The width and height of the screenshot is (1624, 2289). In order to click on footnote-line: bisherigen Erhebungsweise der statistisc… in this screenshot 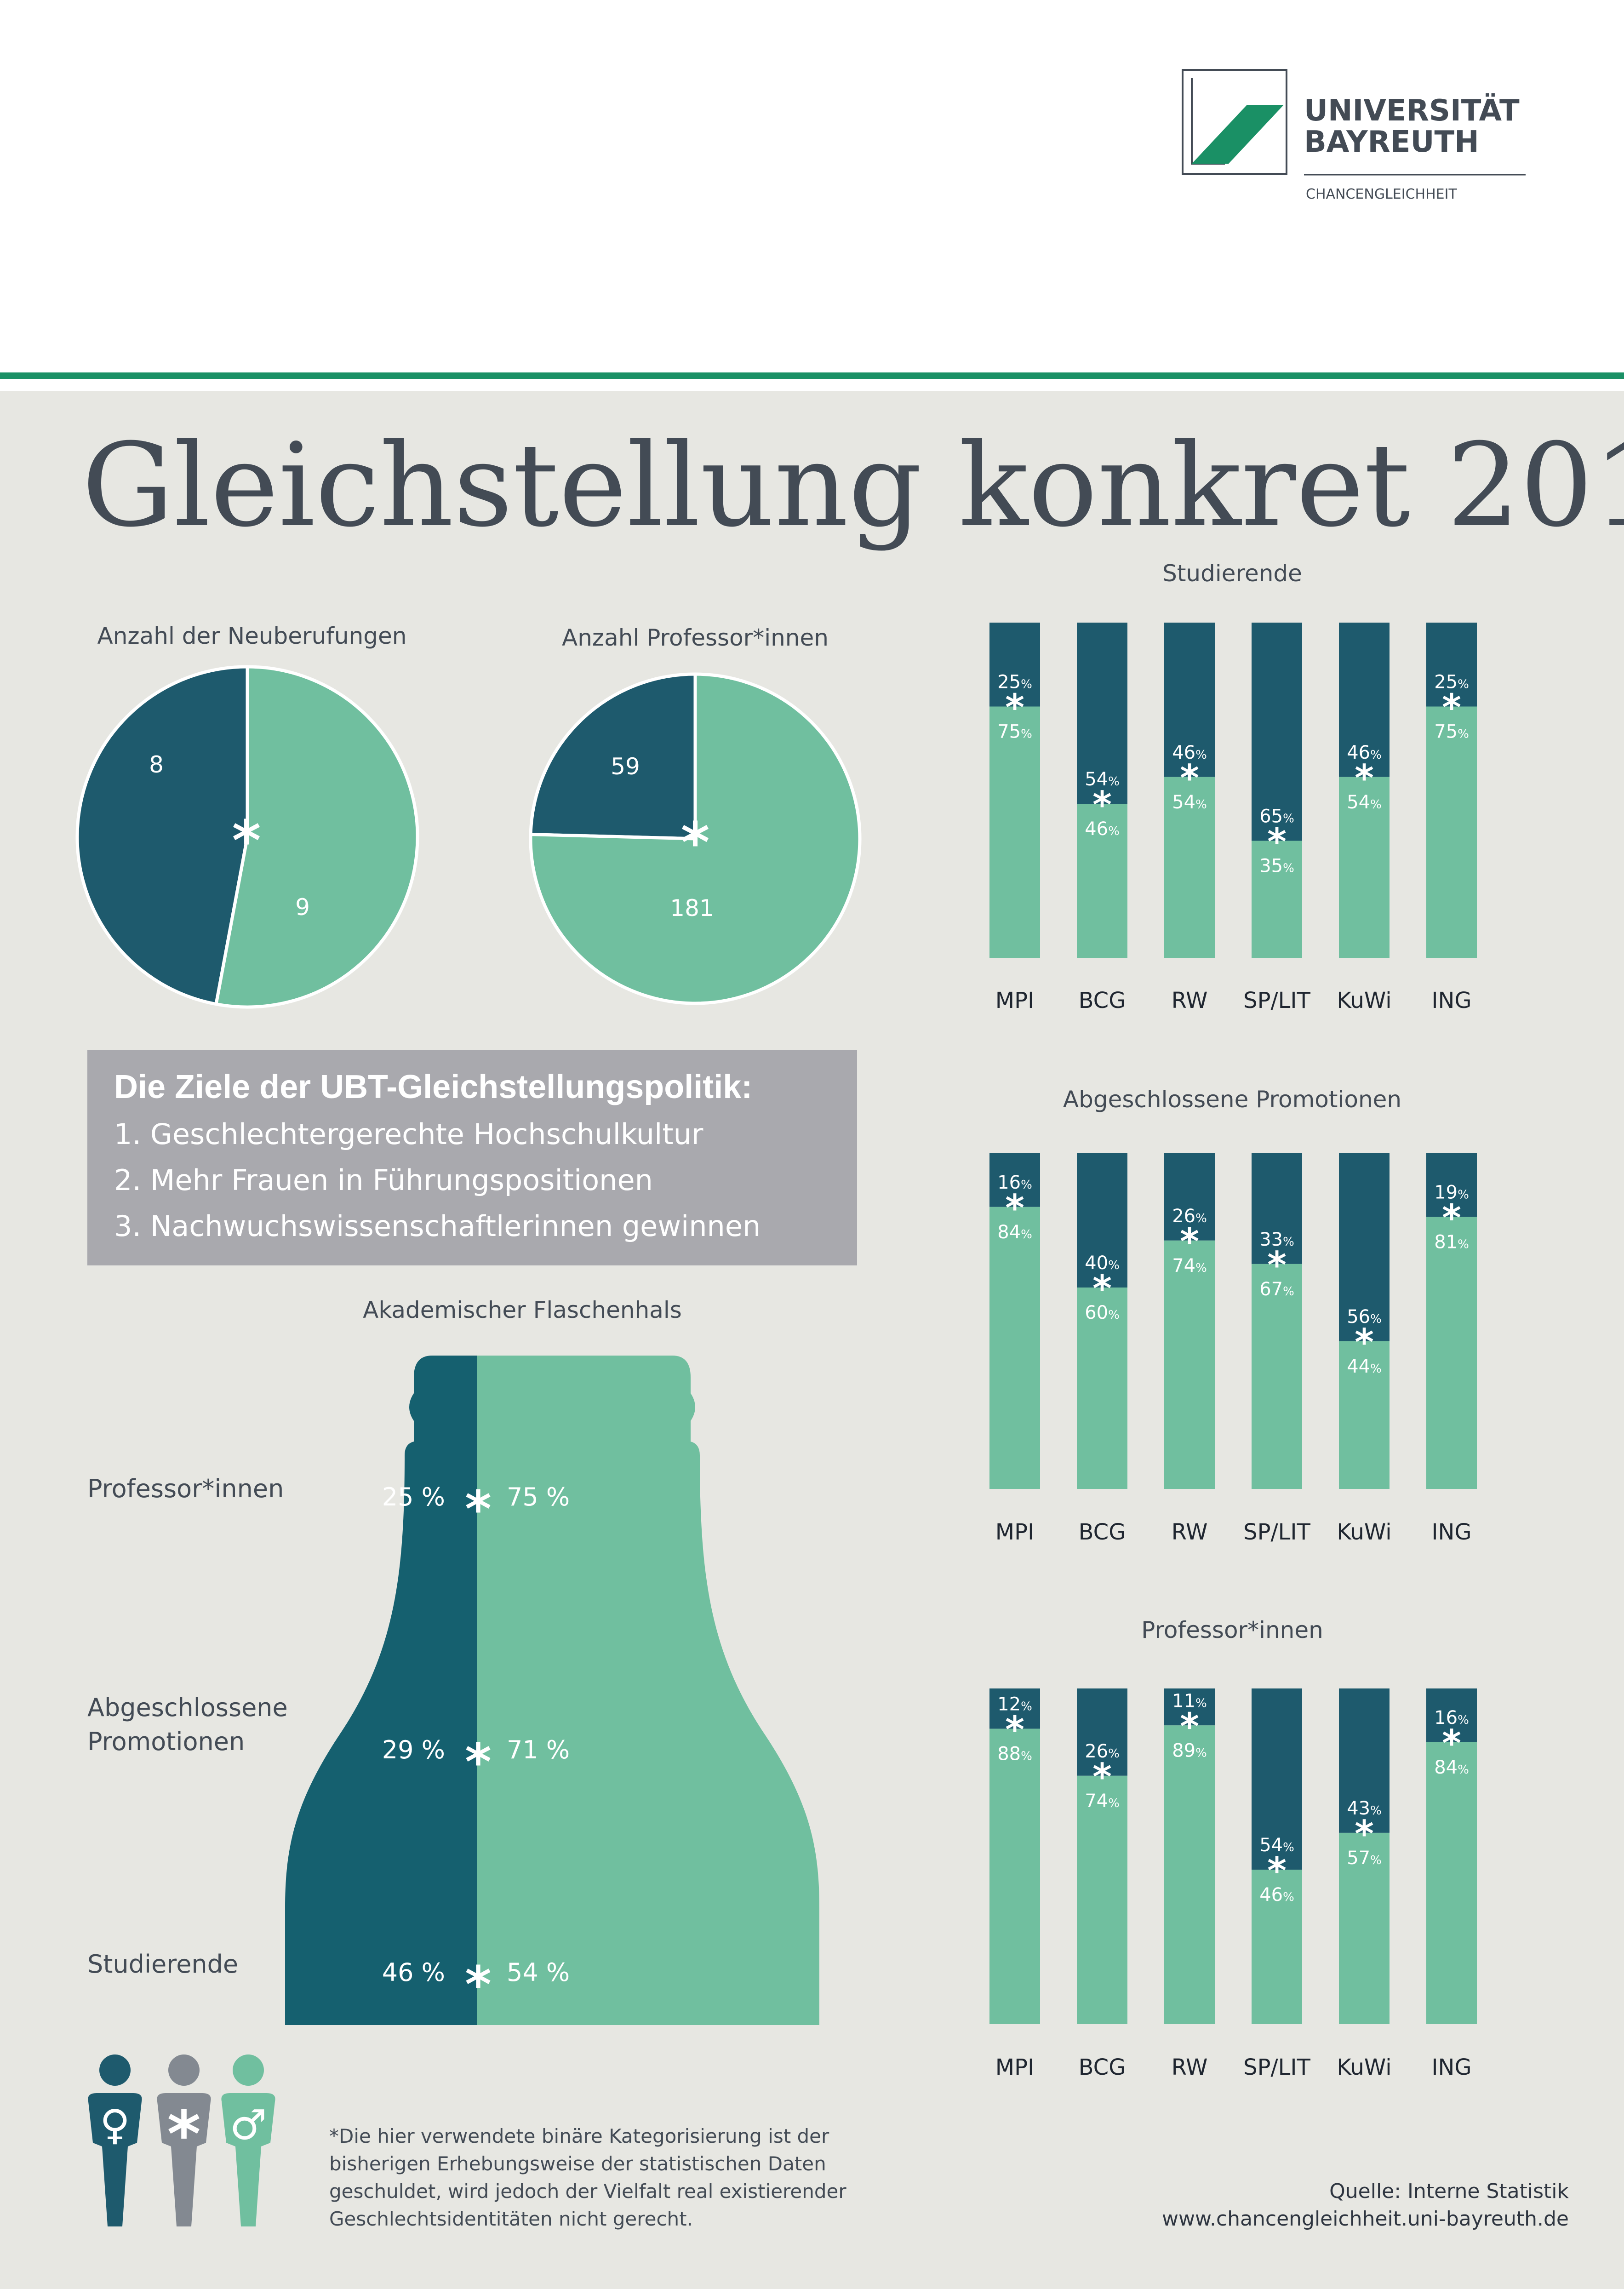, I will do `click(577, 2163)`.